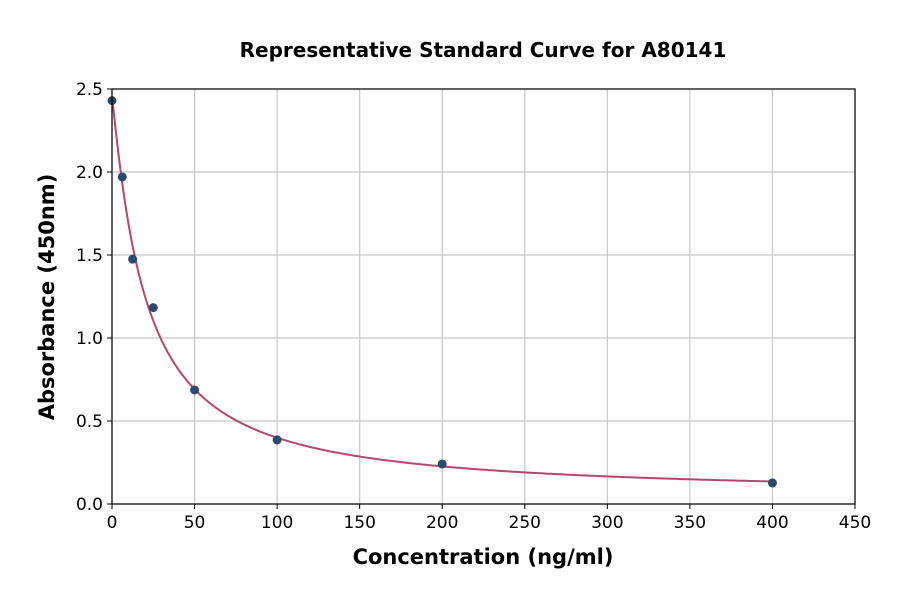  Describe the element at coordinates (277, 523) in the screenshot. I see `x-tick-label: 100` at that location.